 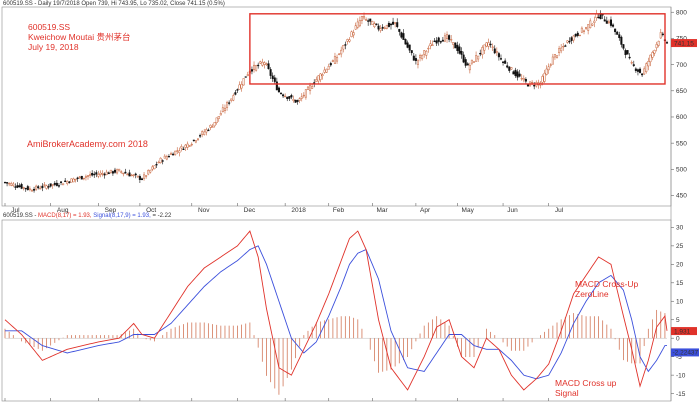 What do you see at coordinates (457, 49) in the screenshot?
I see `consolidation-highlight-box` at bounding box center [457, 49].